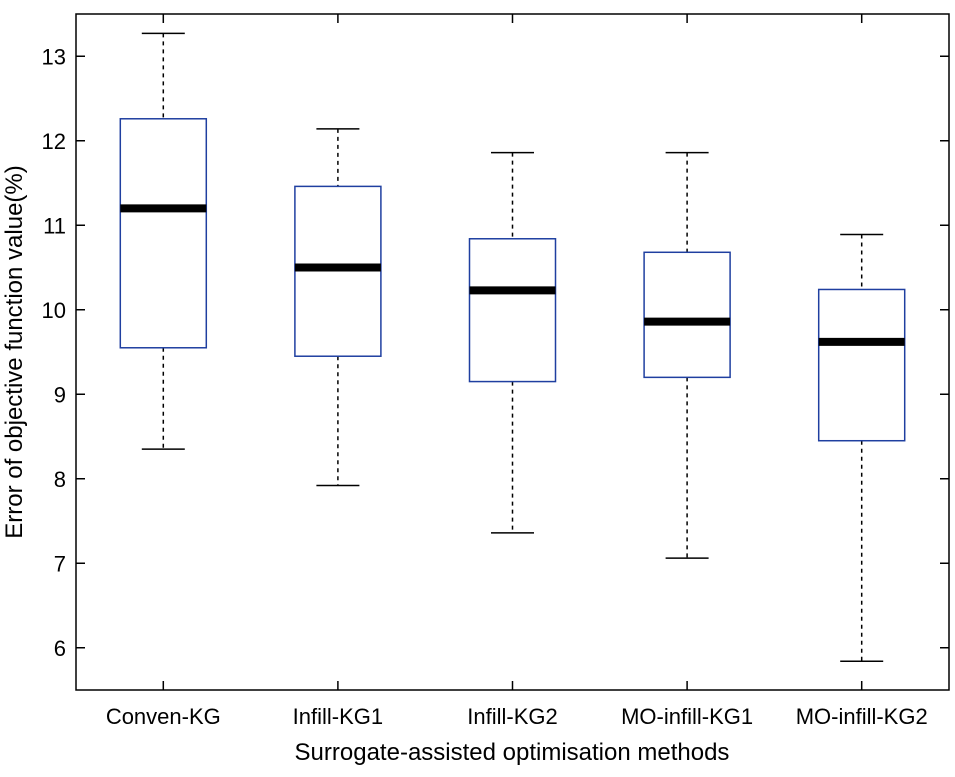 The height and width of the screenshot is (777, 955). Describe the element at coordinates (862, 716) in the screenshot. I see `x-tick-label: MO-infill-KG2` at that location.